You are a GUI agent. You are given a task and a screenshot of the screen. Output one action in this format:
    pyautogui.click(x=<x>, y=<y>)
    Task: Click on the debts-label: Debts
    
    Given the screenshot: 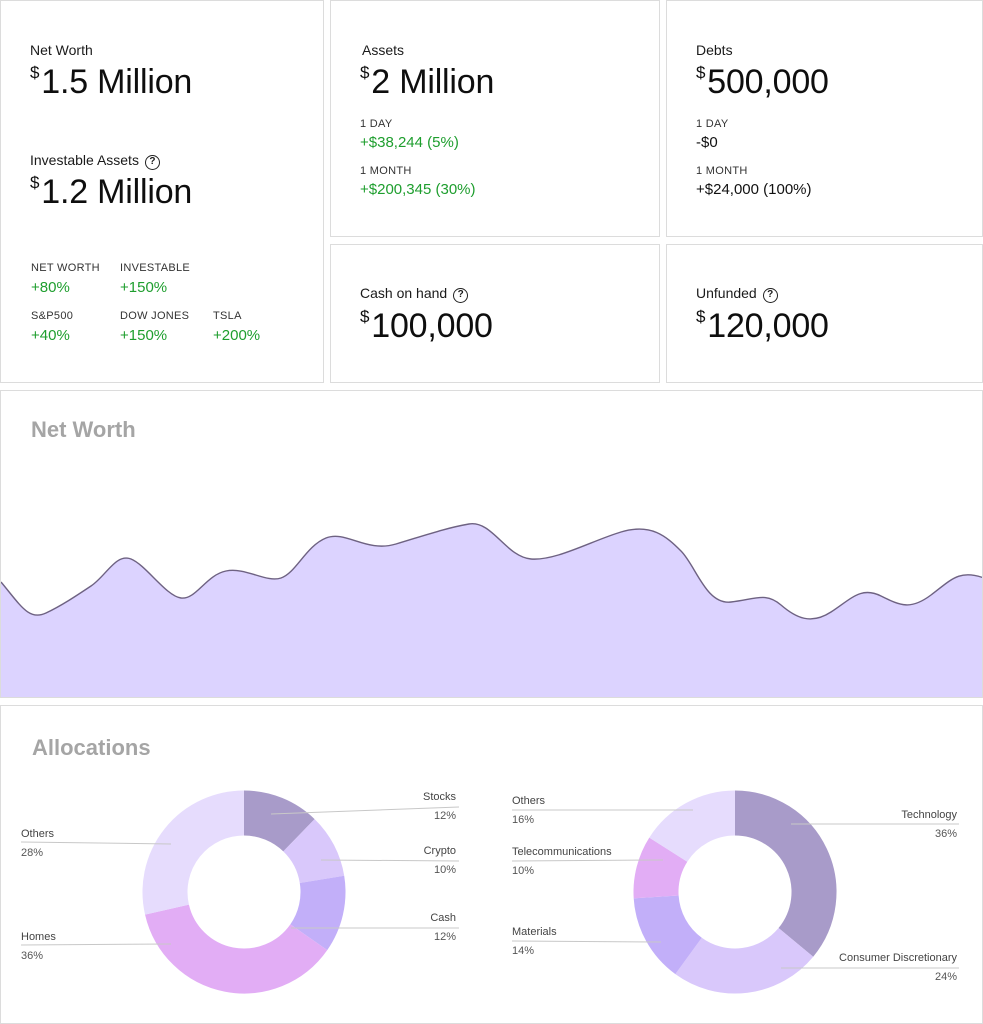 What is the action you would take?
    pyautogui.click(x=714, y=50)
    